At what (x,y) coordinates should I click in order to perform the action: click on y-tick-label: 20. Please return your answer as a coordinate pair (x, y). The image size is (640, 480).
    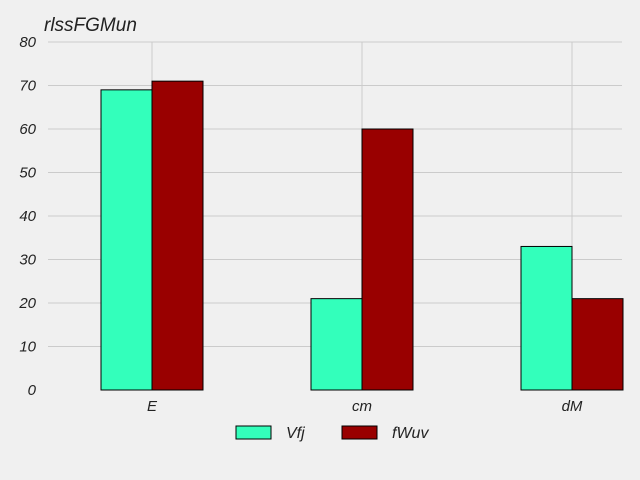
    Looking at the image, I should click on (27, 303).